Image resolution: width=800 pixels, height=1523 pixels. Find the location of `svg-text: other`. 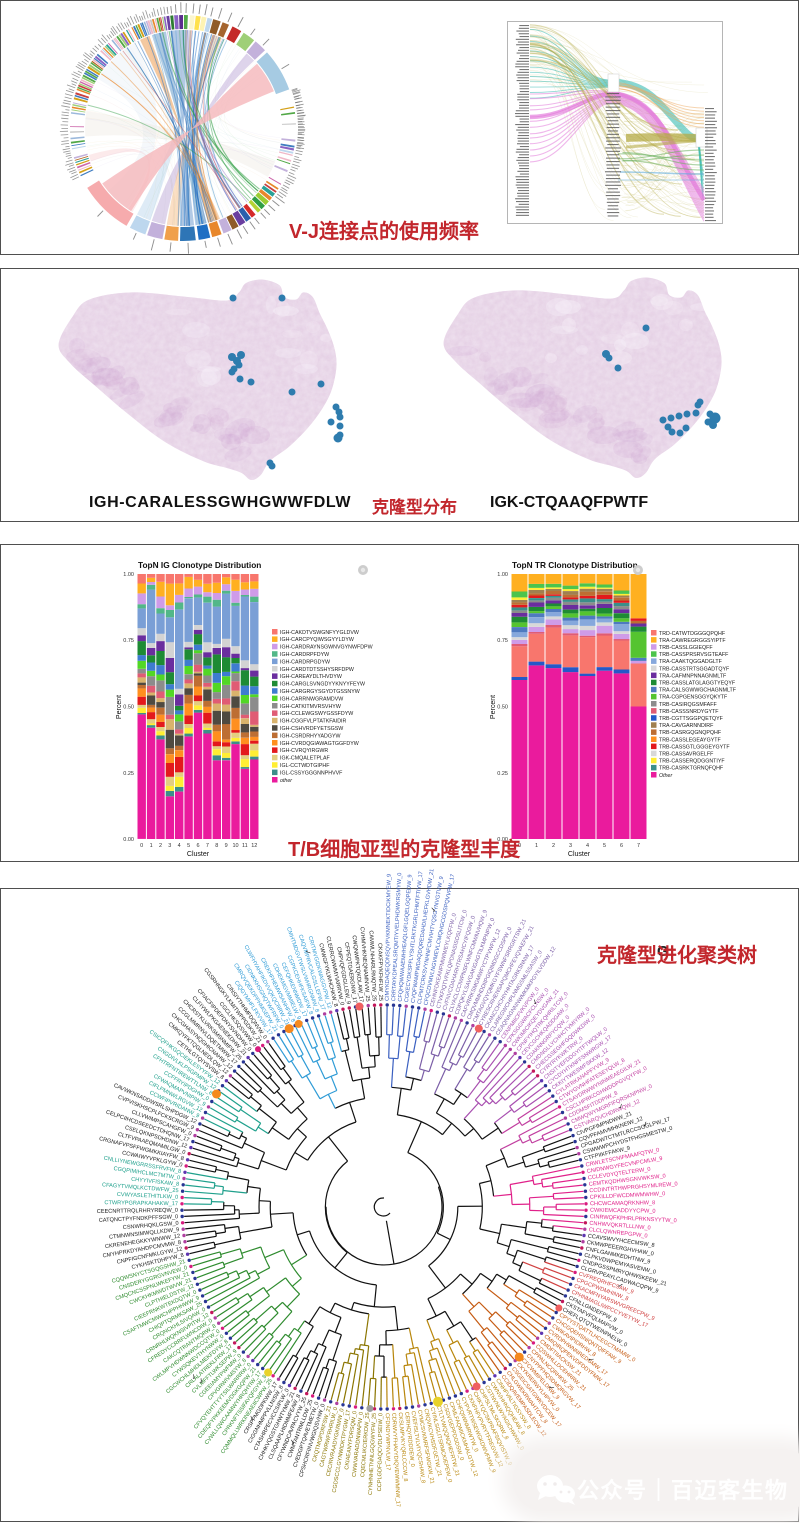

svg-text: other is located at coordinates (286, 781).